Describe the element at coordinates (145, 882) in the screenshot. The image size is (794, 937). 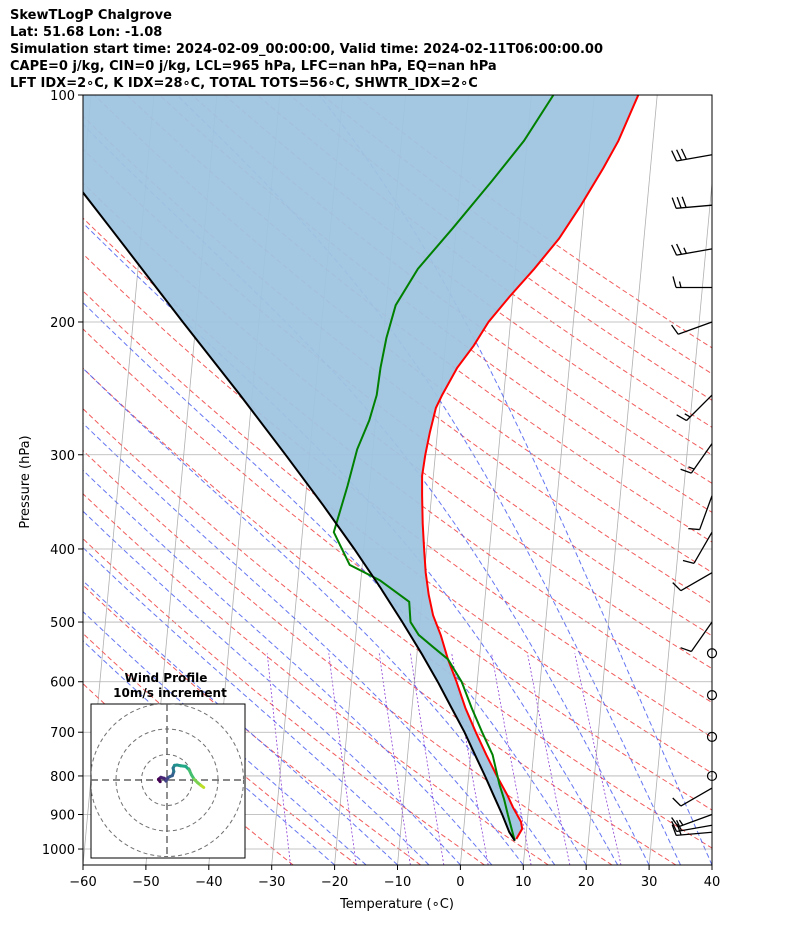
I see `x-tick-label: −50` at that location.